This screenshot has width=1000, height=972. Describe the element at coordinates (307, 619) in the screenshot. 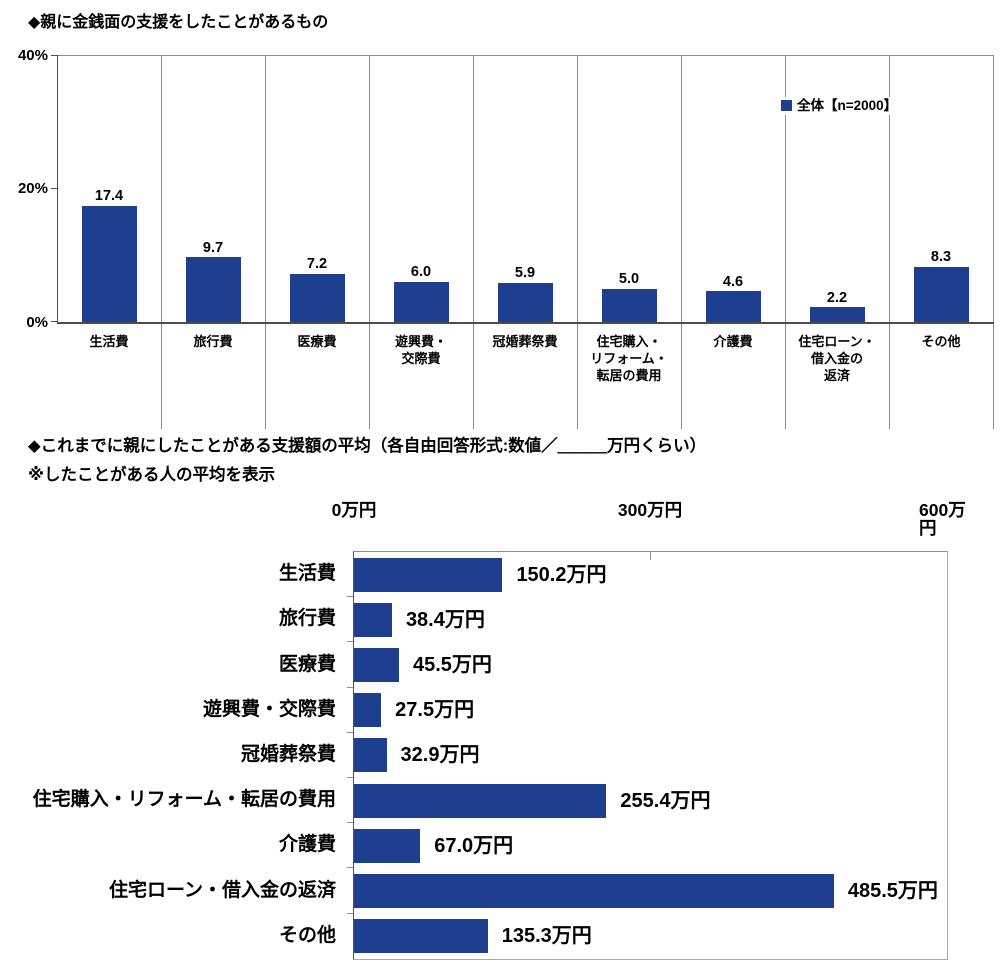

I see `chart2-category-label: 旅行費` at that location.